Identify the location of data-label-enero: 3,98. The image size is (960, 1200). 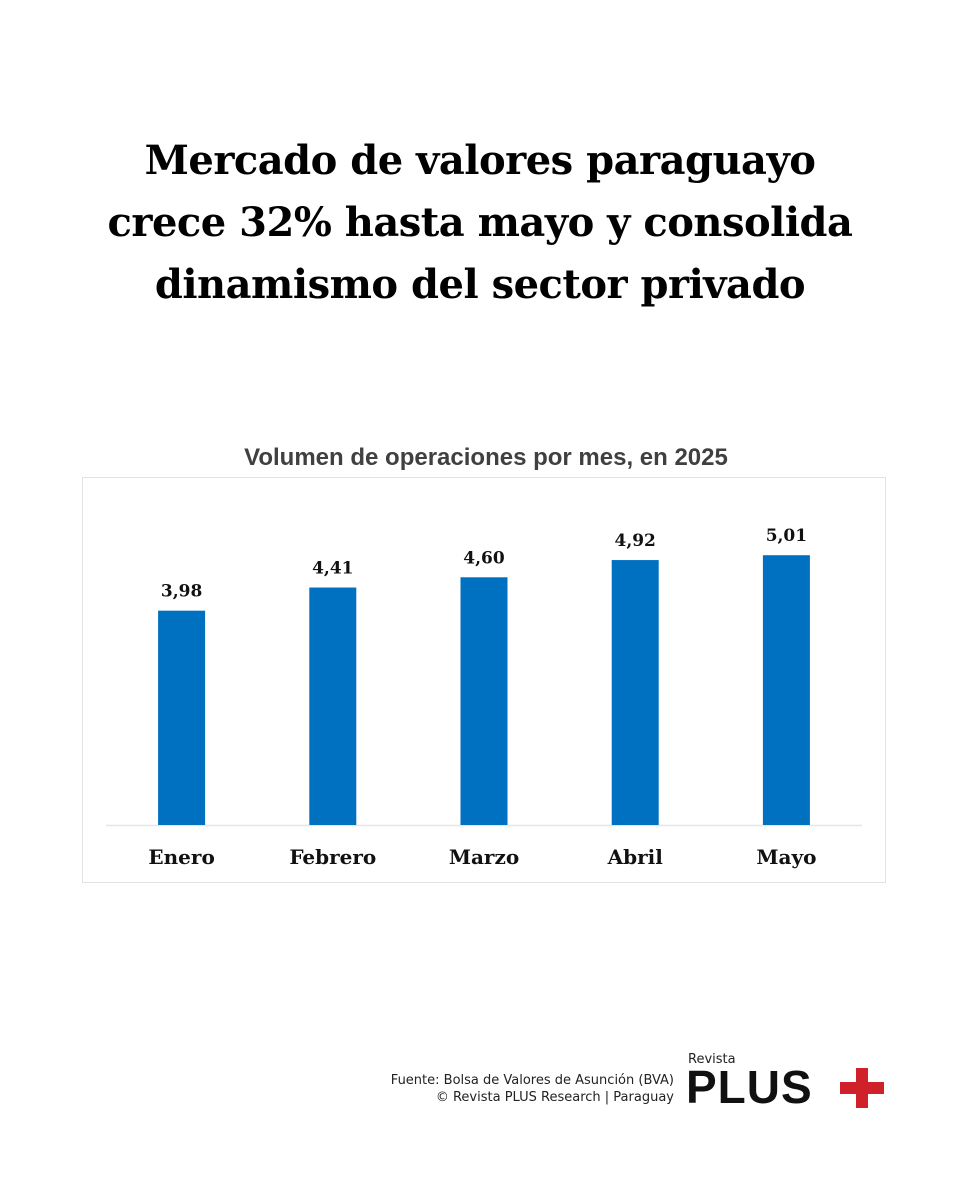
(181, 592).